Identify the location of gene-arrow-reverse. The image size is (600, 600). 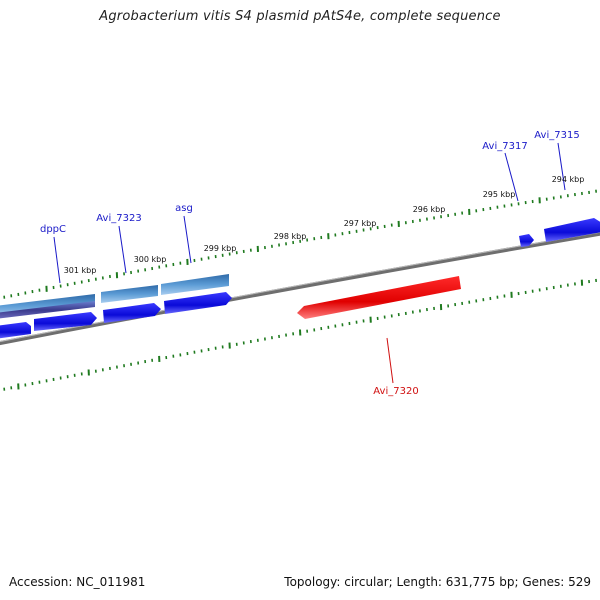
(379, 297).